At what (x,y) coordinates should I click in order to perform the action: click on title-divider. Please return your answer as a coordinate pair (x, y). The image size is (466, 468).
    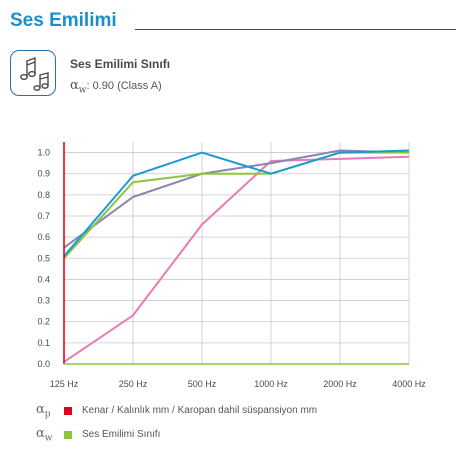
    Looking at the image, I should click on (295, 29).